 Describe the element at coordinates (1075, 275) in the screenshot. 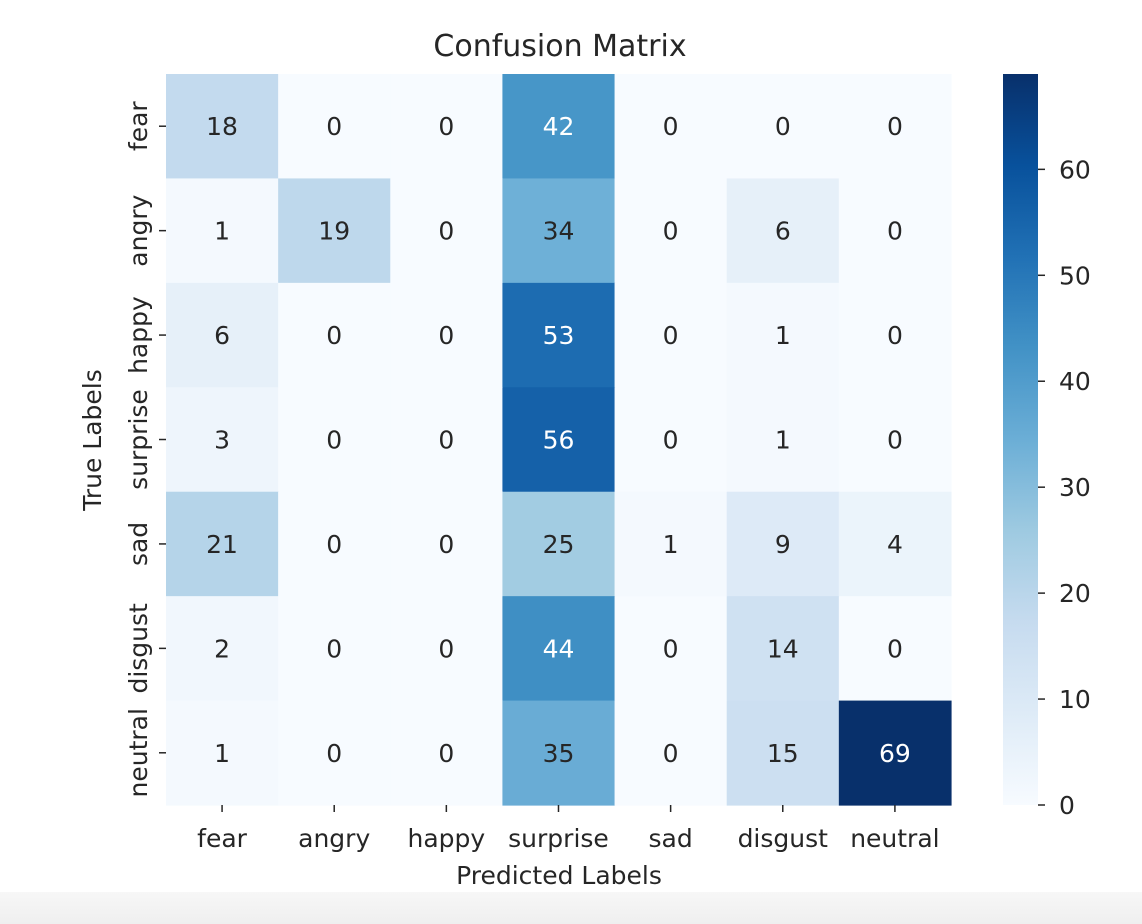

I see `colorbar-tick-label: 50` at that location.